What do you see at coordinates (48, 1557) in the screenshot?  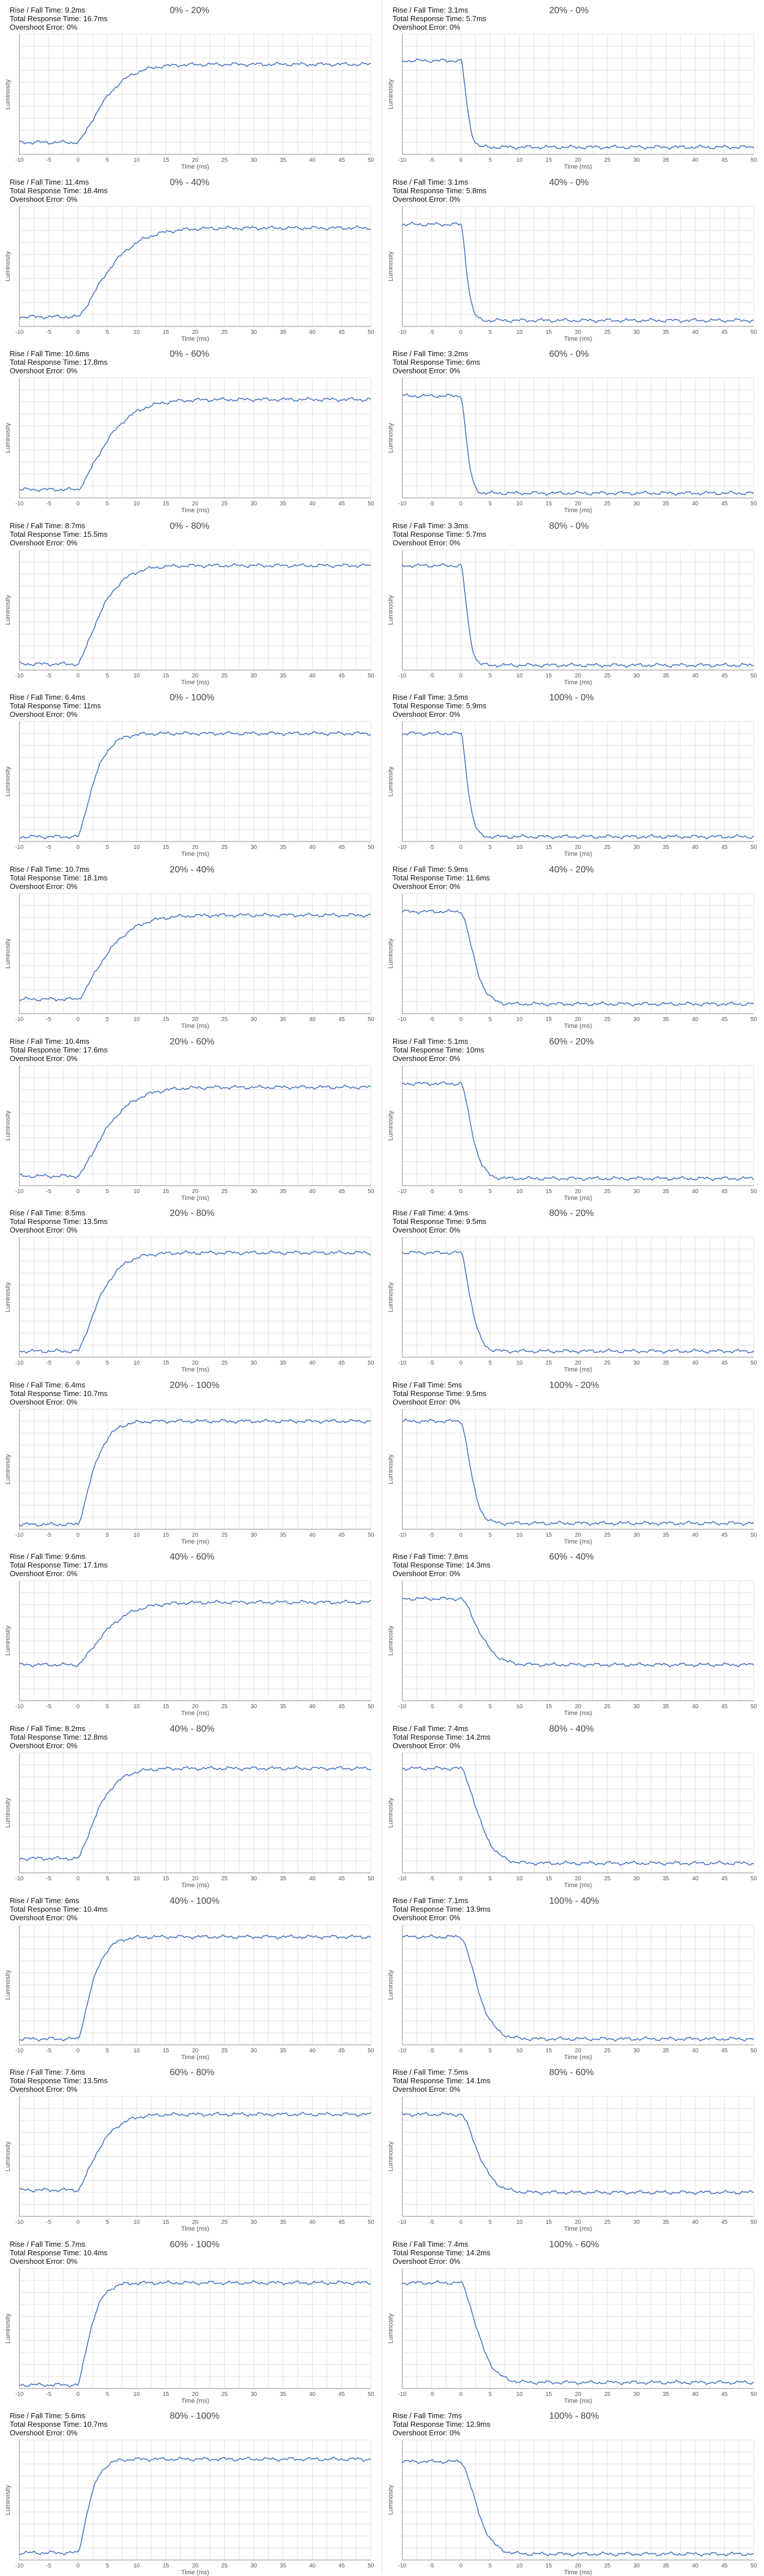 I see `rise-fall-time: Rise / Fall Time: 9.6ms` at bounding box center [48, 1557].